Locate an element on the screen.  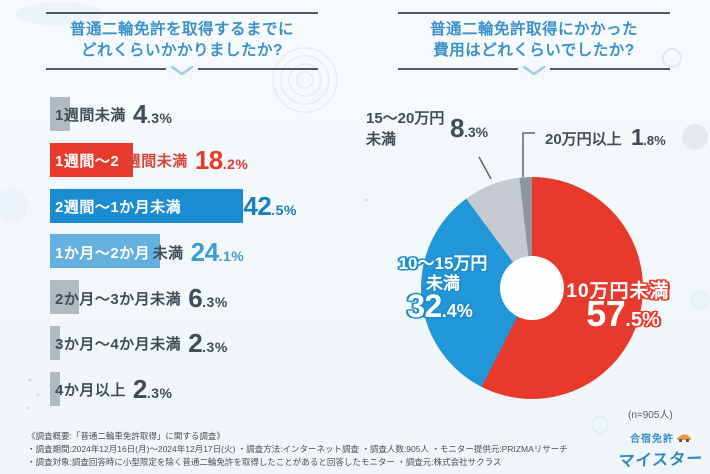
bar-label-off: 1週間未満 is located at coordinates (90, 116).